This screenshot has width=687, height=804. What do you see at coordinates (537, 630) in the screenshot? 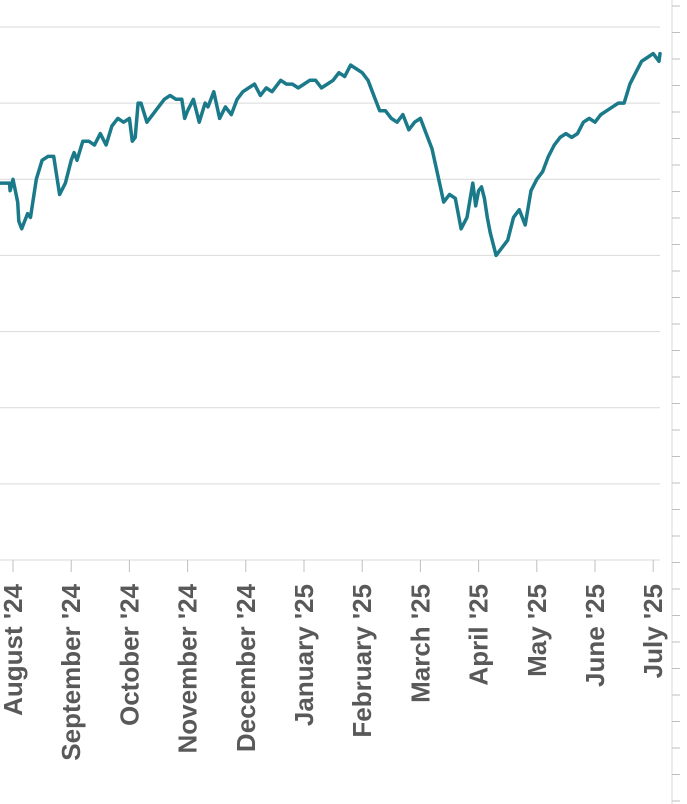
I see `x-tick-label: May '25` at bounding box center [537, 630].